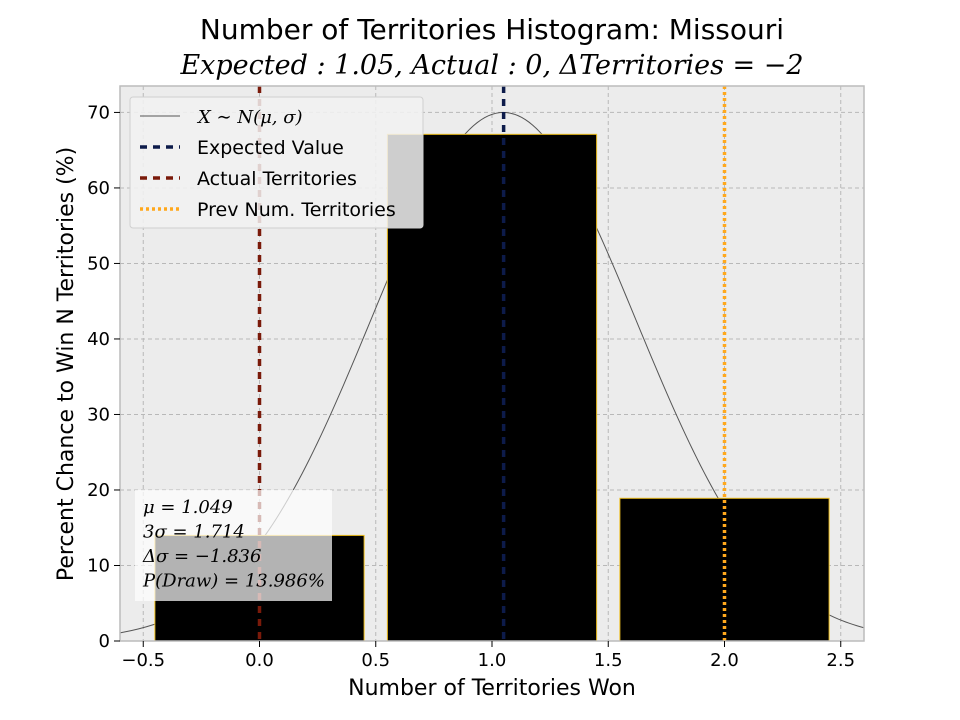 The height and width of the screenshot is (720, 960). Describe the element at coordinates (840, 660) in the screenshot. I see `x-tick-label-6: 2.5` at that location.